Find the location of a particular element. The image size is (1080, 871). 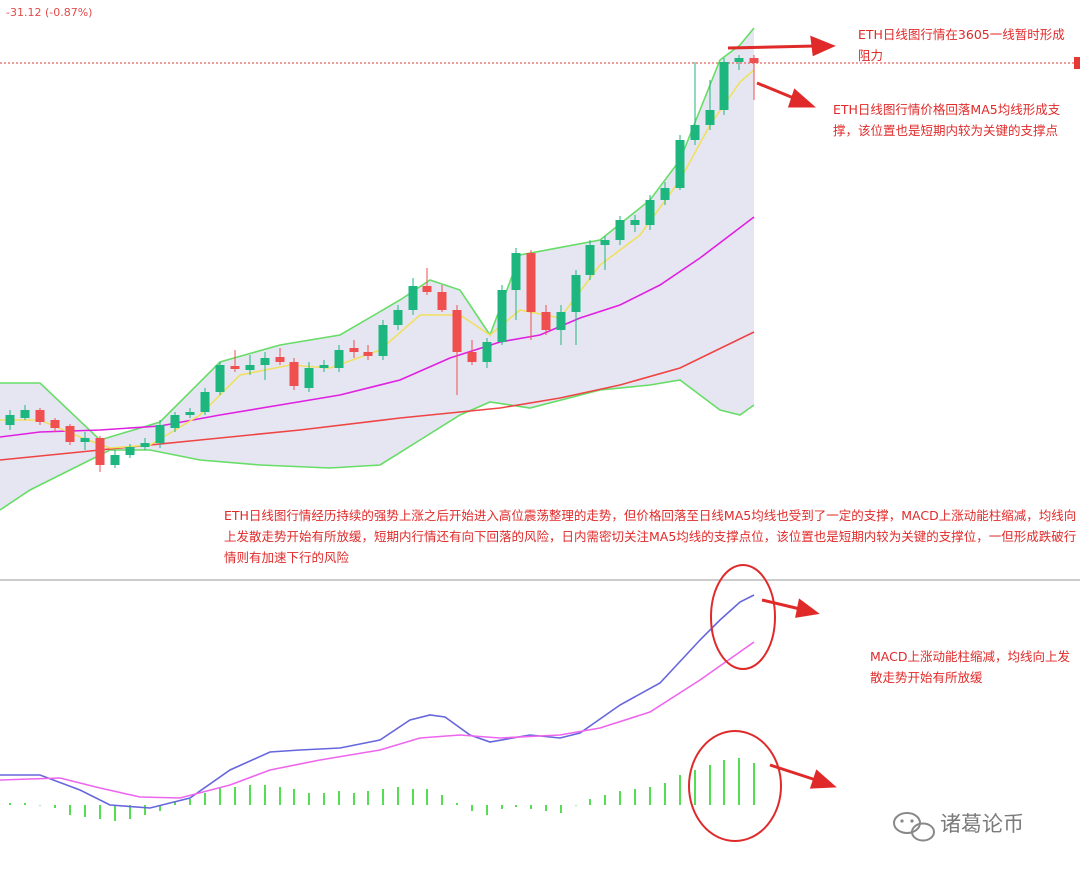

watermark: 诸葛论币 is located at coordinates (982, 824).